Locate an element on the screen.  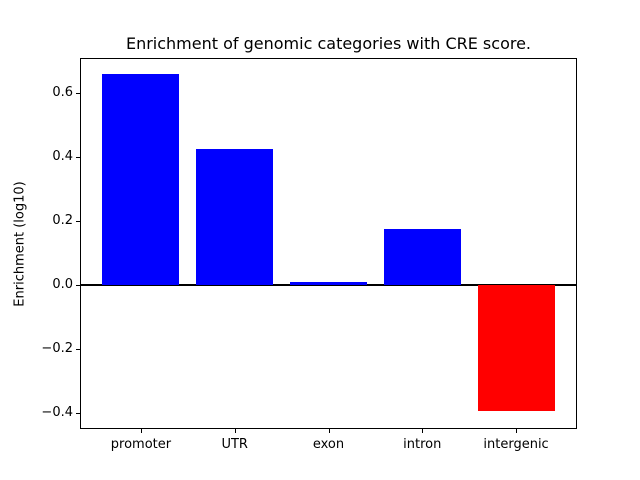
y-tick-label: 0.2 is located at coordinates (62, 220).